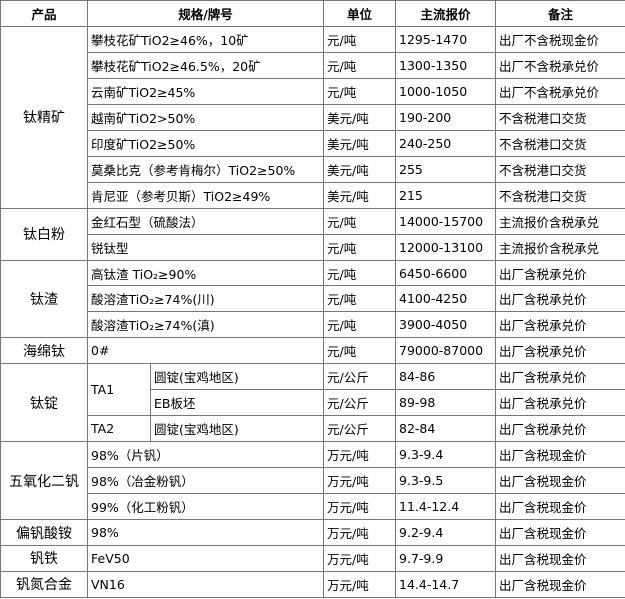 Image resolution: width=625 pixels, height=599 pixels. Describe the element at coordinates (446, 325) in the screenshot. I see `price-cell: 3900-4050` at that location.